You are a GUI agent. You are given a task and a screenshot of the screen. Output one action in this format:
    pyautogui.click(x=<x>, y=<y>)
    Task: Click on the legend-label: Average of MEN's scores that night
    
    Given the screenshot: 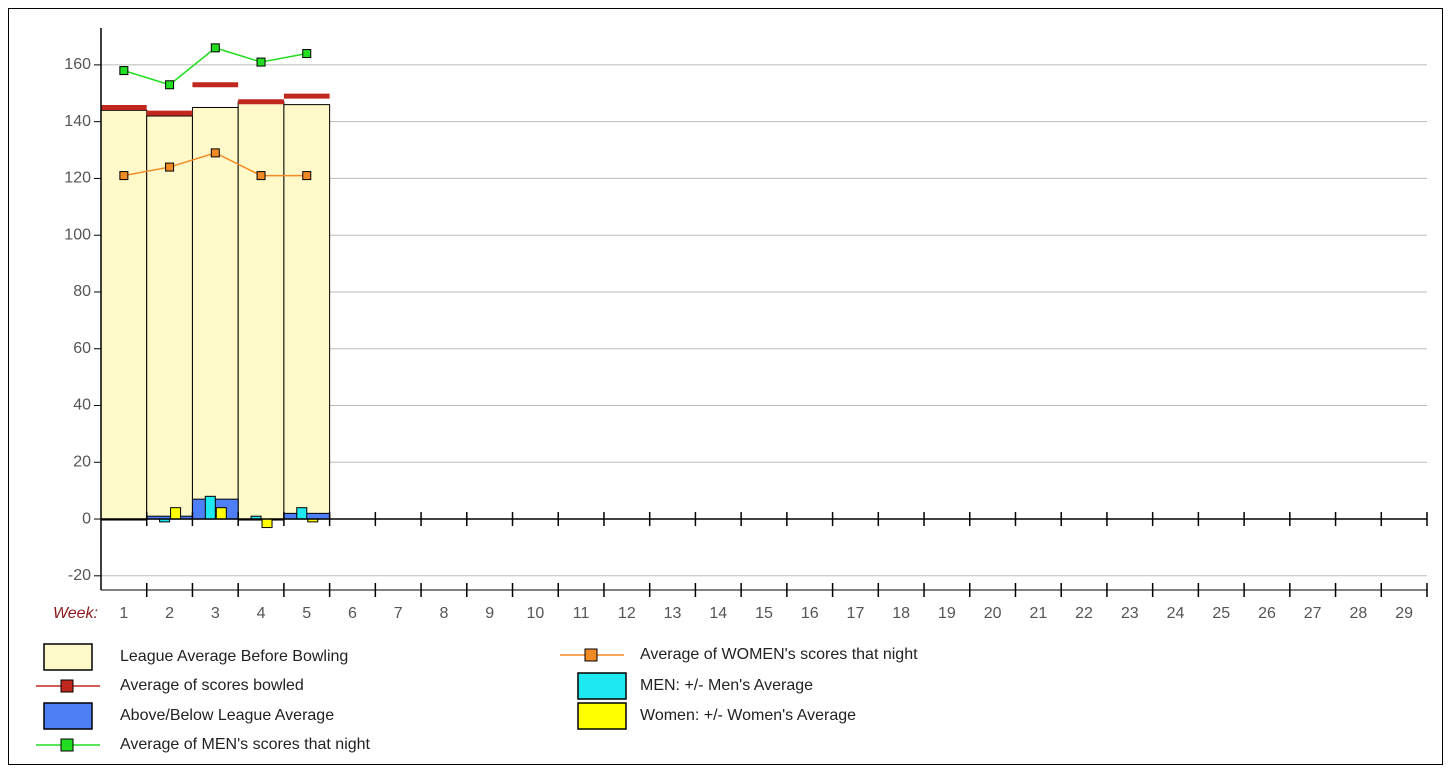 What is the action you would take?
    pyautogui.click(x=245, y=744)
    